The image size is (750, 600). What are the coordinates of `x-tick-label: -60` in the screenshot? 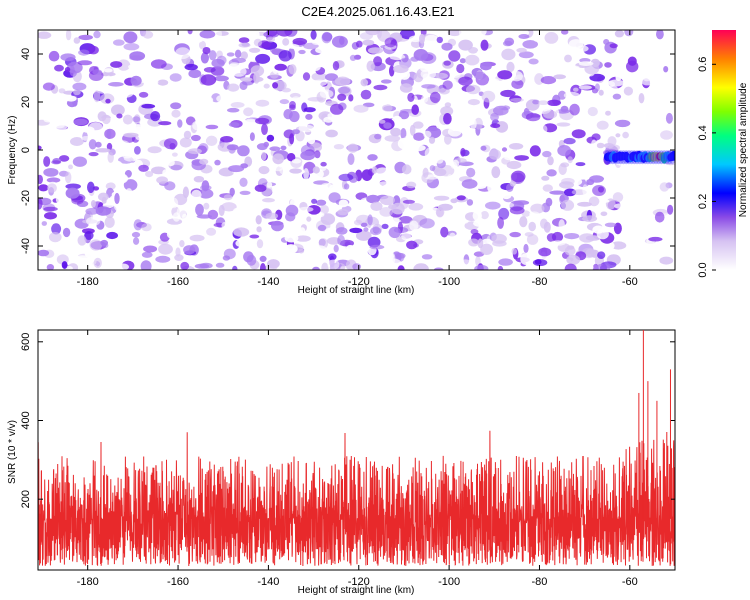 It's located at (630, 282).